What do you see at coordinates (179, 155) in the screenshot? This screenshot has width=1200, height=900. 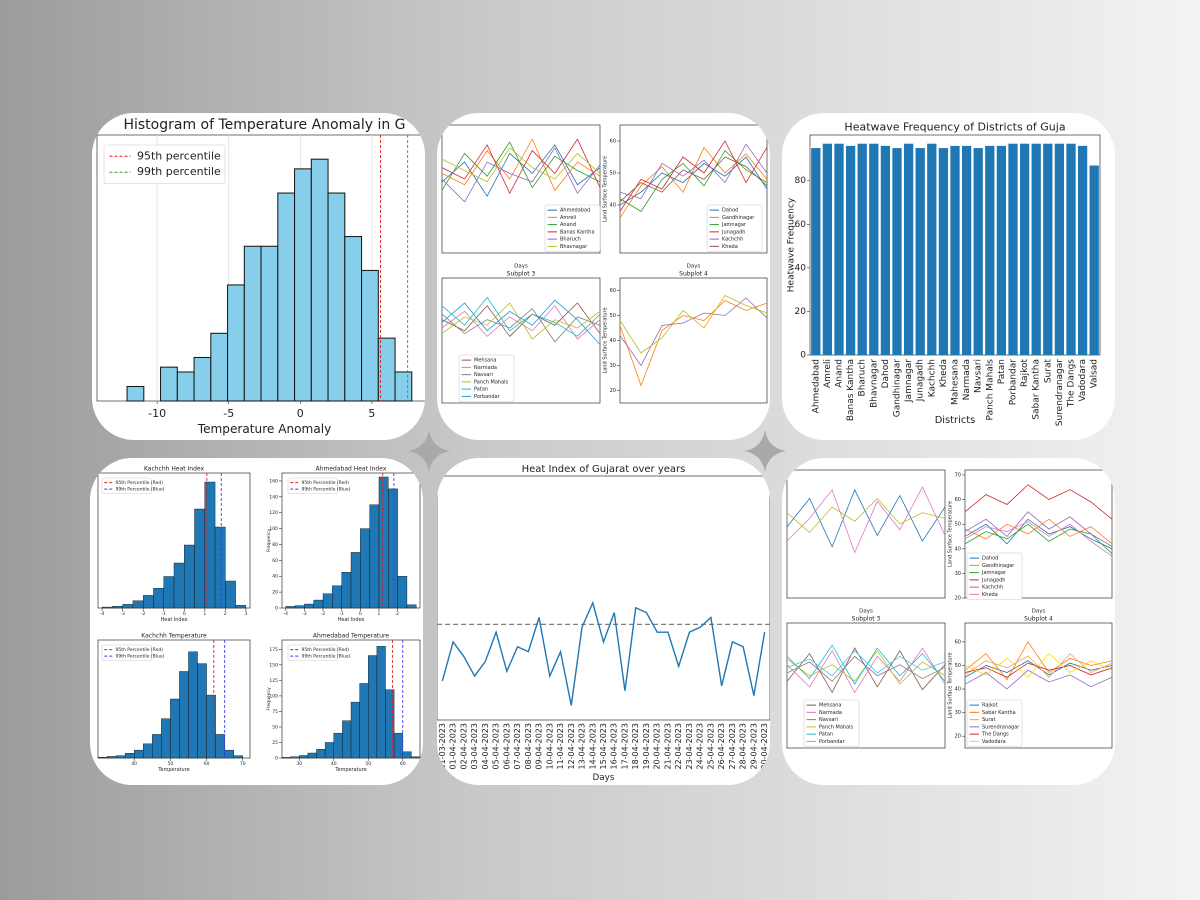 I see `legend-label: 95th percentile` at bounding box center [179, 155].